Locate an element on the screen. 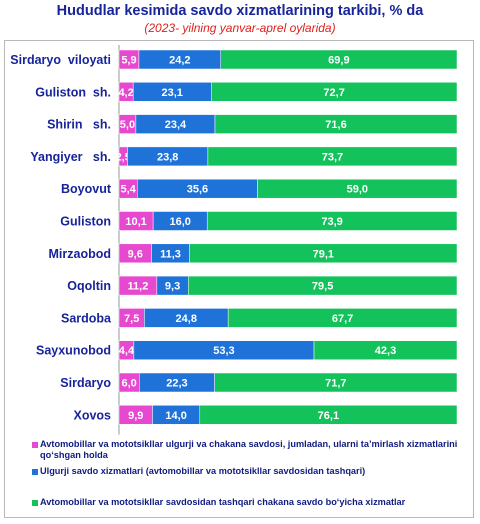 Image resolution: width=480 pixels, height=524 pixels. category-label: Mirzaobod is located at coordinates (80, 254).